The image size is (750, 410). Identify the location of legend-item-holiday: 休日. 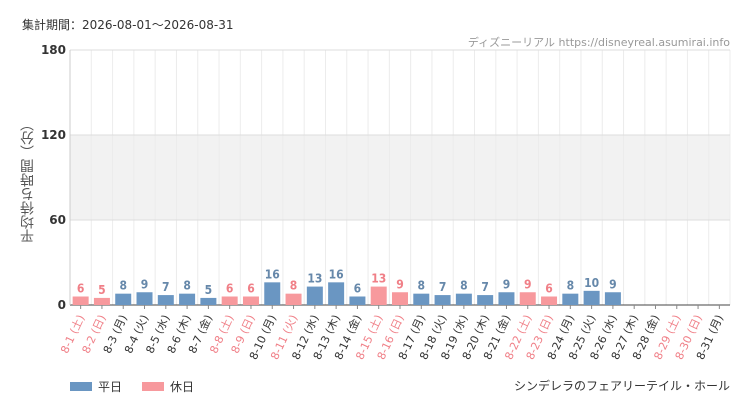
(168, 386).